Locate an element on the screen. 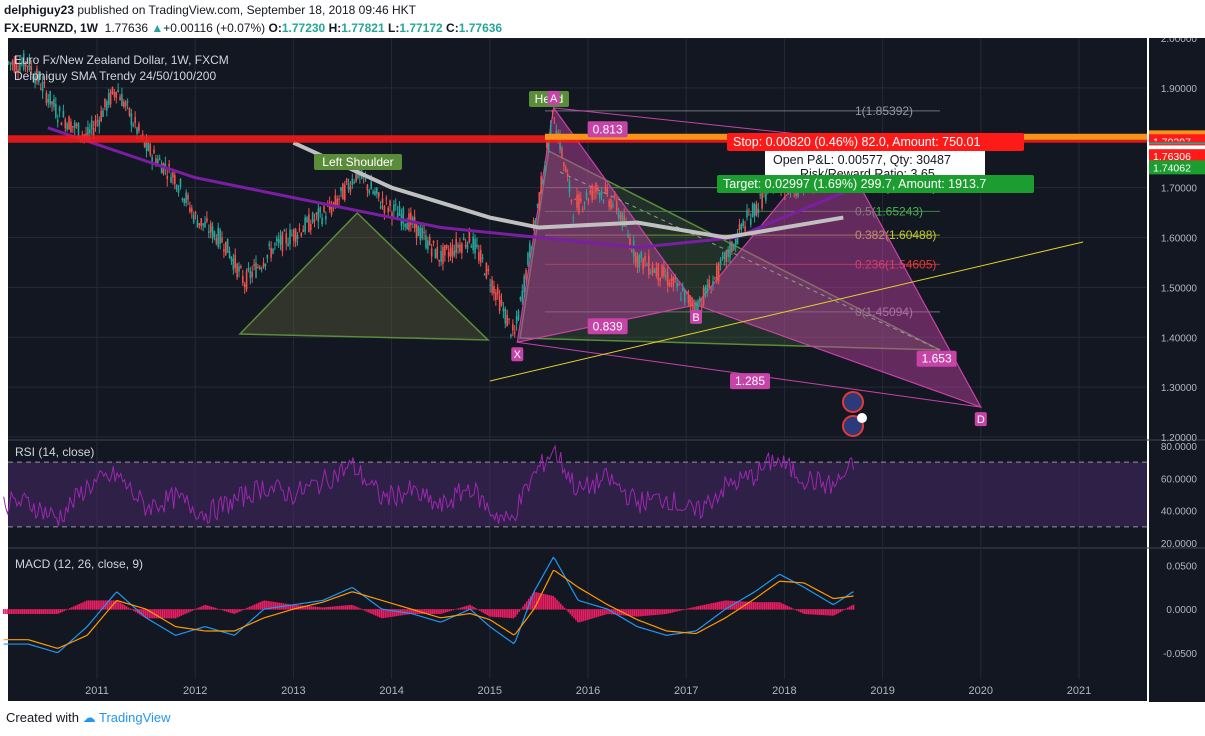 The width and height of the screenshot is (1205, 736). time-axis-tick: 2019 is located at coordinates (882, 691).